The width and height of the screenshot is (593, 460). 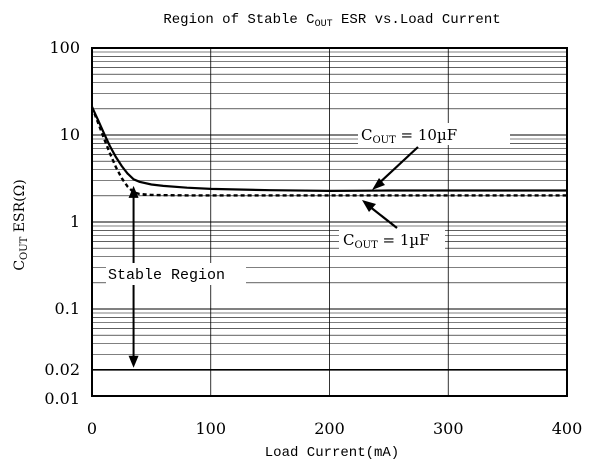 I want to click on arrow-1uf, so click(x=383, y=217).